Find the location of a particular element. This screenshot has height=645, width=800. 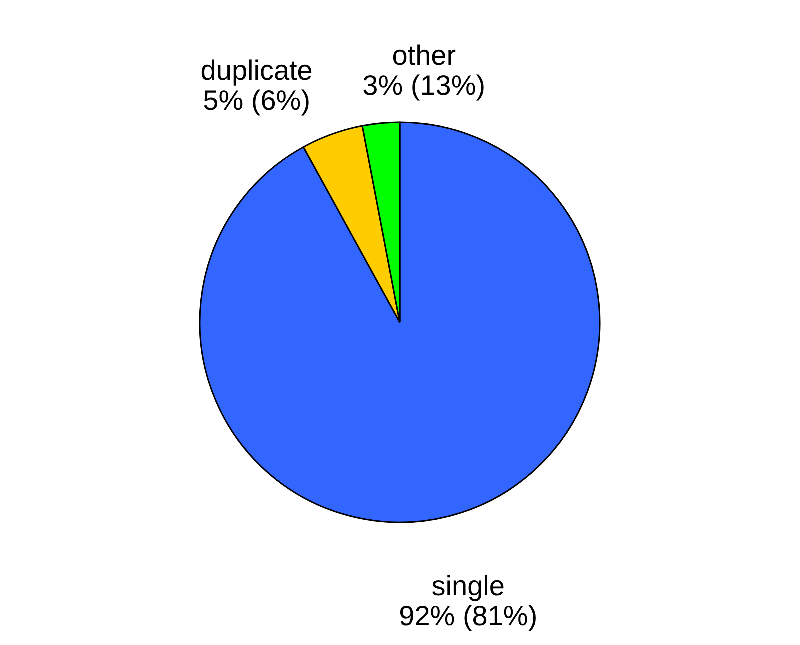

pie-slice is located at coordinates (351, 224).